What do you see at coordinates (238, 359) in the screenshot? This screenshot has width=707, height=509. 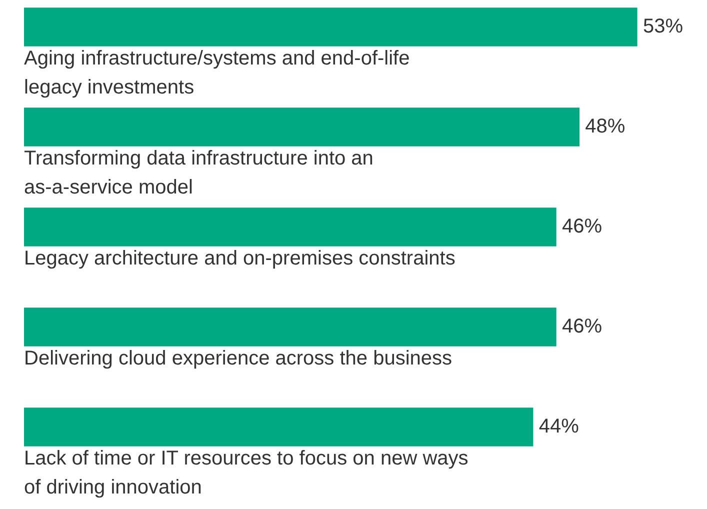 I see `y-tick-label: Delivering cloud experience across the business` at bounding box center [238, 359].